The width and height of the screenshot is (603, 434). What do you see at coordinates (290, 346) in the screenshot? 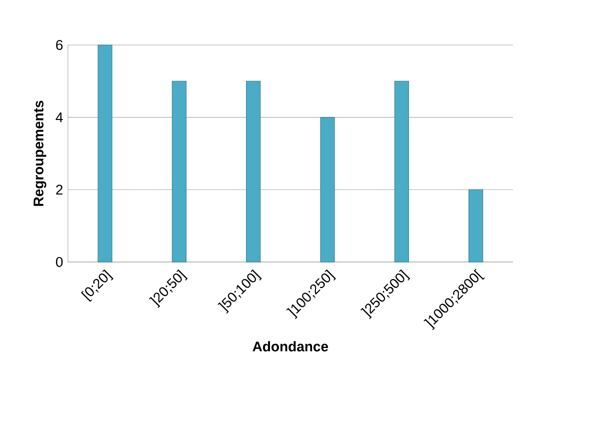
I see `x-axis-title: Adondance` at bounding box center [290, 346].